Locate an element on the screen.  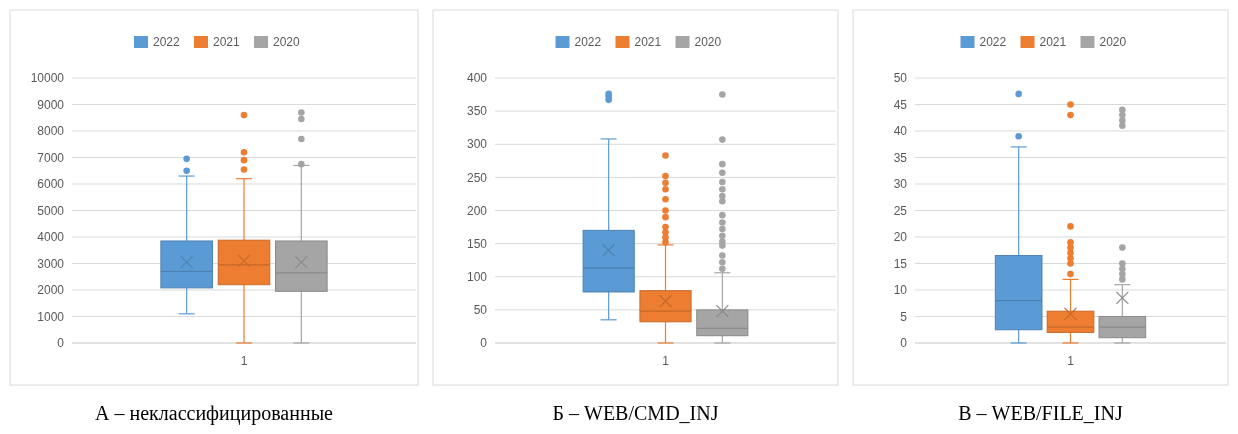
y-tick-label: 250 is located at coordinates (477, 177).